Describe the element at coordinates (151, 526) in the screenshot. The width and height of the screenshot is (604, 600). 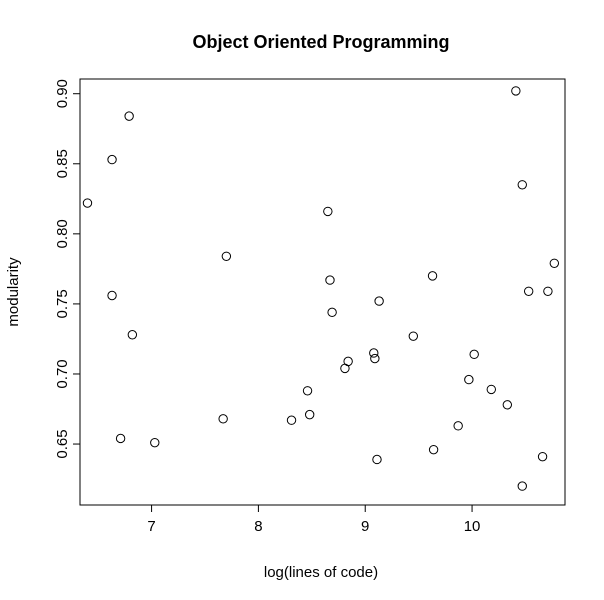
I see `x-tick-label: 7` at that location.